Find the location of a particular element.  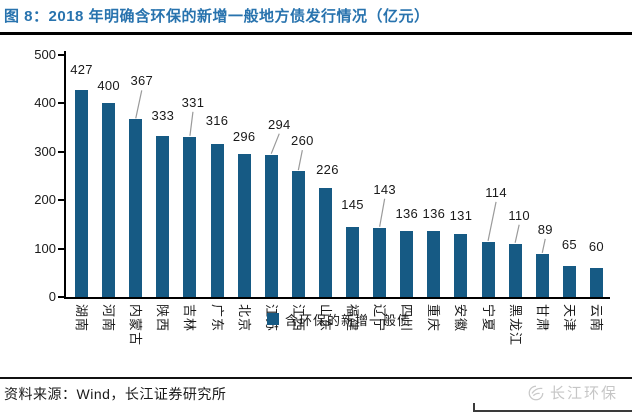

figure-title: 图 8：2018 年明确含环保的新增一般地方债发行情况（亿元） is located at coordinates (217, 16).